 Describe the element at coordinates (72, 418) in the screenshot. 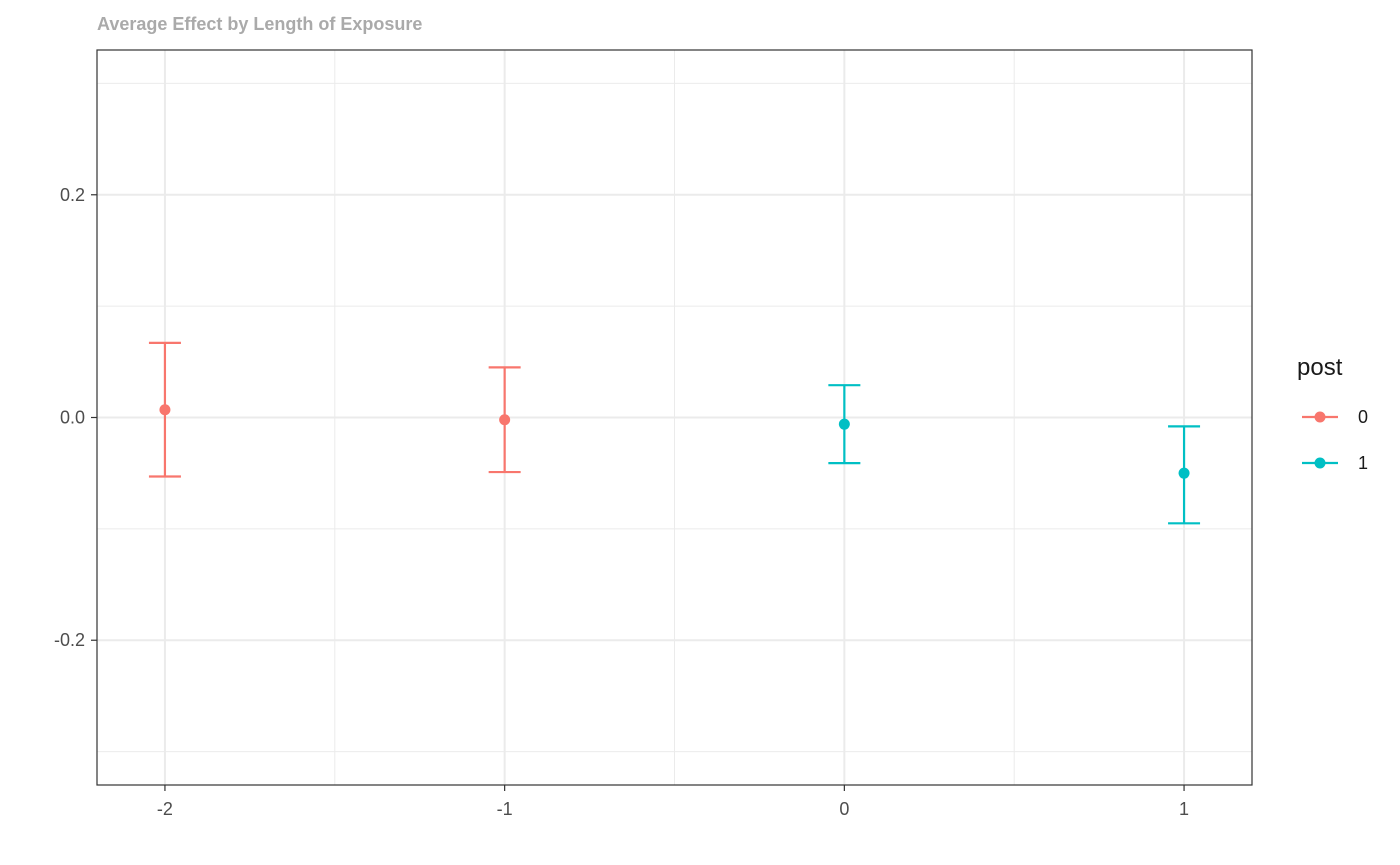

I see `y-tick-label: 0.0` at that location.